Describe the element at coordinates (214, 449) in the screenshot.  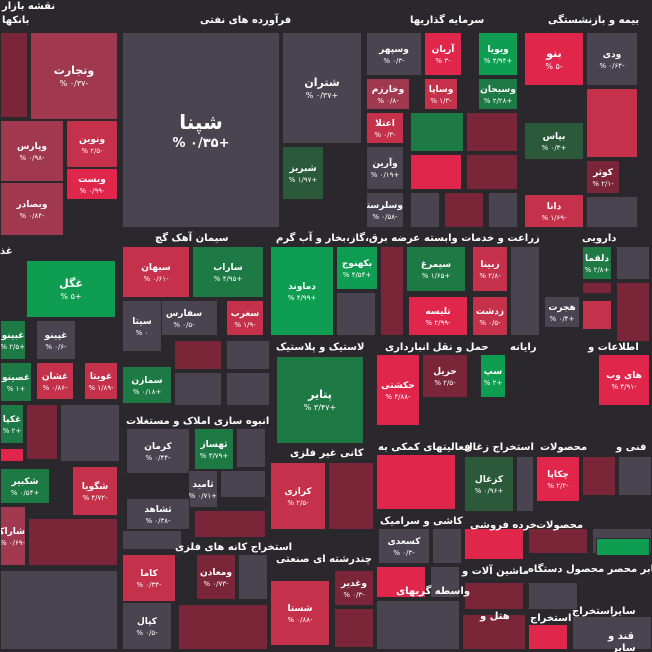
I see `stock-tile: ثهساز +۳/۷۹ %` at that location.